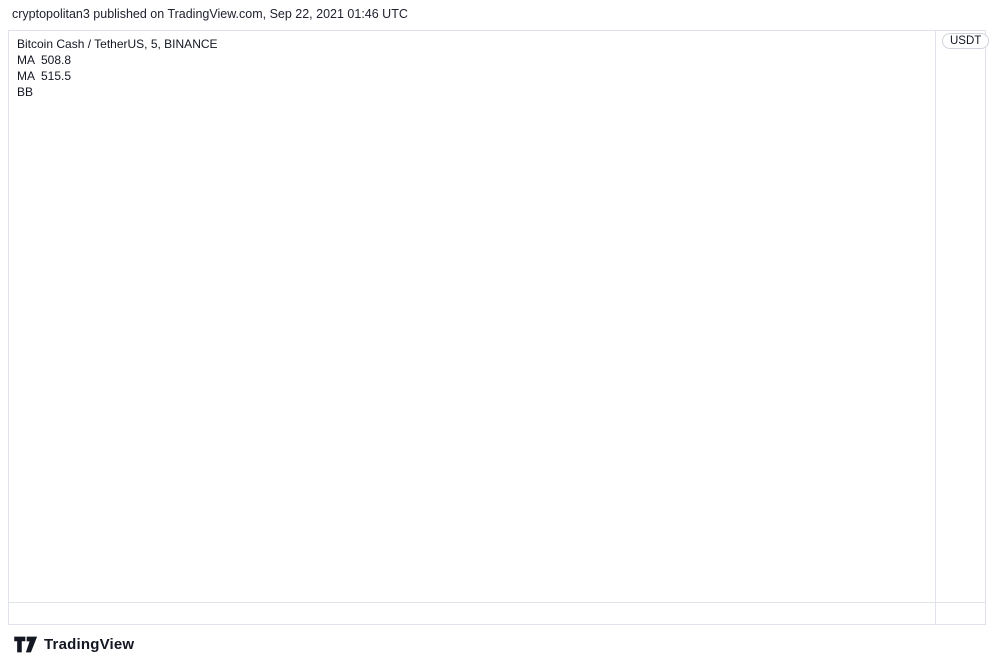 The image size is (993, 666). What do you see at coordinates (56, 60) in the screenshot?
I see `ma1-value: 508.8` at bounding box center [56, 60].